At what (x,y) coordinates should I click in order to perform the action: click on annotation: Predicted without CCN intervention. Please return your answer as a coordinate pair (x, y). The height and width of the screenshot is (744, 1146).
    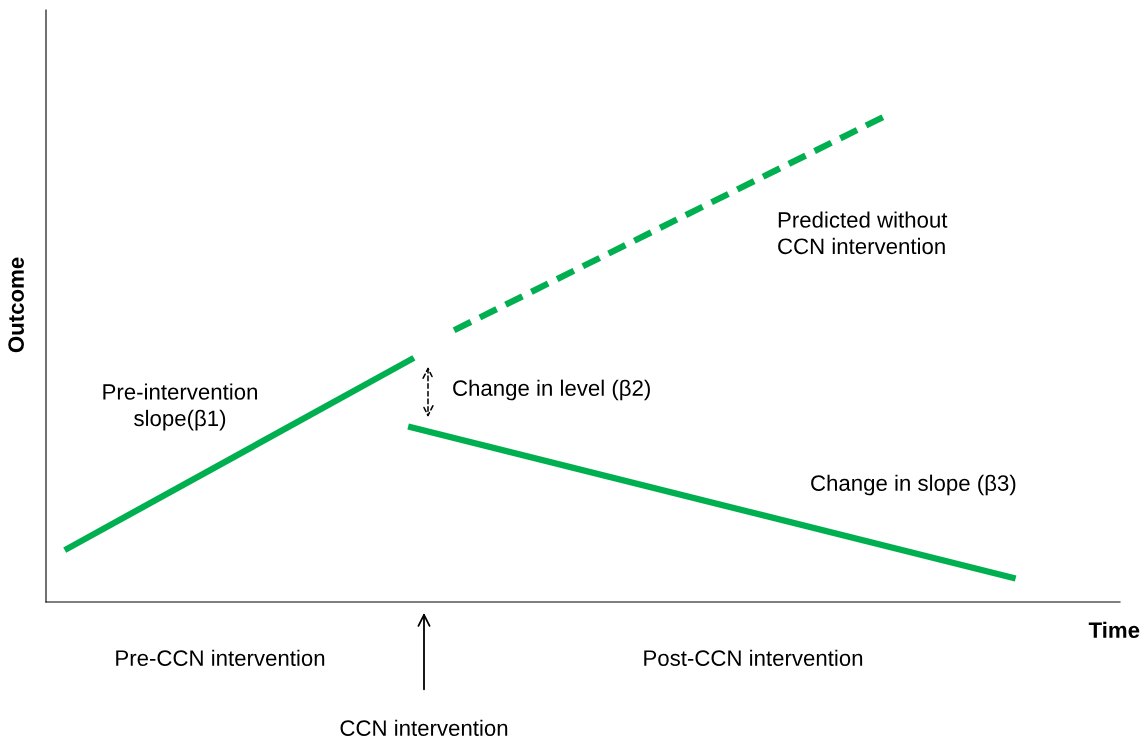
    Looking at the image, I should click on (863, 233).